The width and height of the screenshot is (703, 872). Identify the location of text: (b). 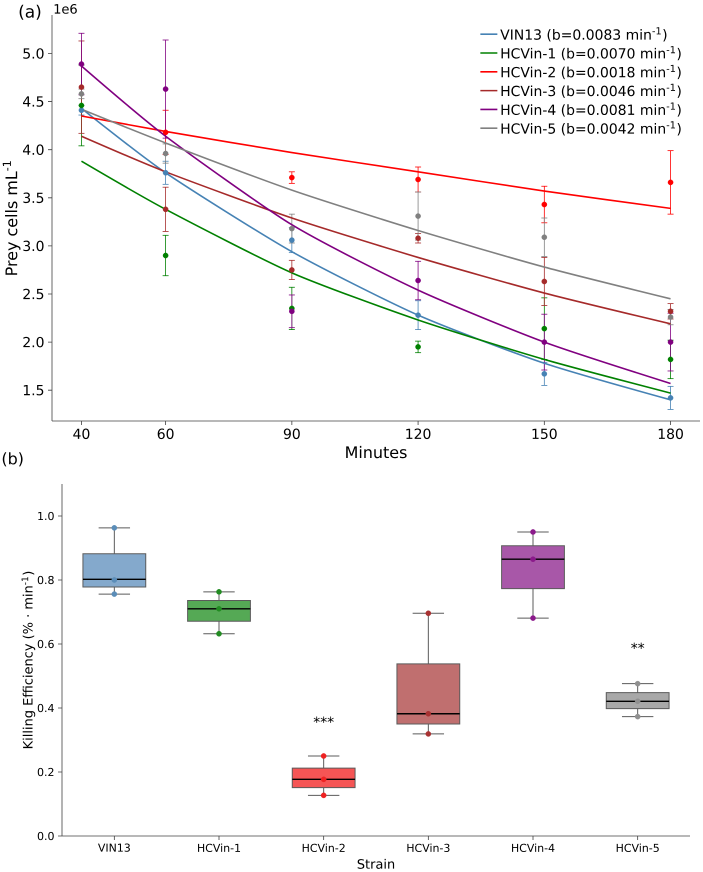
(12, 459).